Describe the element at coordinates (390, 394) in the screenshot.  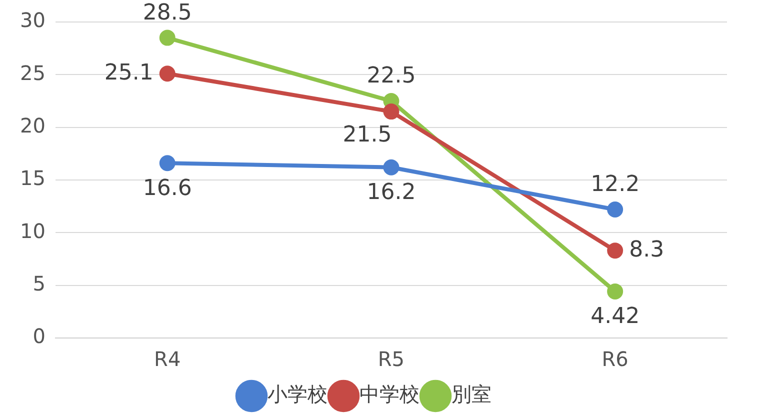
I see `legend-label: 中学校` at that location.